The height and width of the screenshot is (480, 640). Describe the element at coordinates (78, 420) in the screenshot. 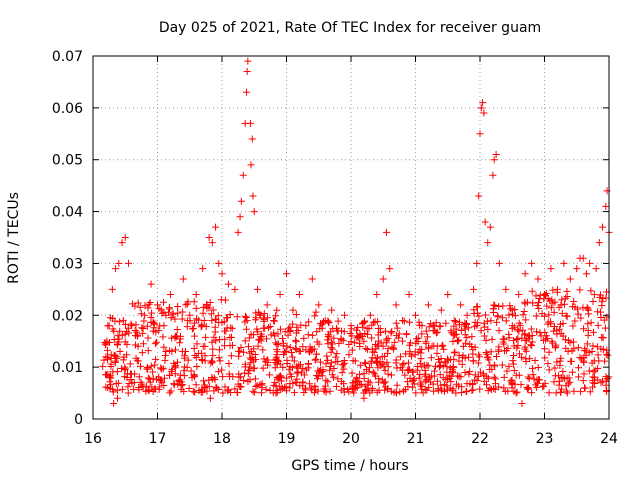

I see `y-tick-label: 0` at that location.